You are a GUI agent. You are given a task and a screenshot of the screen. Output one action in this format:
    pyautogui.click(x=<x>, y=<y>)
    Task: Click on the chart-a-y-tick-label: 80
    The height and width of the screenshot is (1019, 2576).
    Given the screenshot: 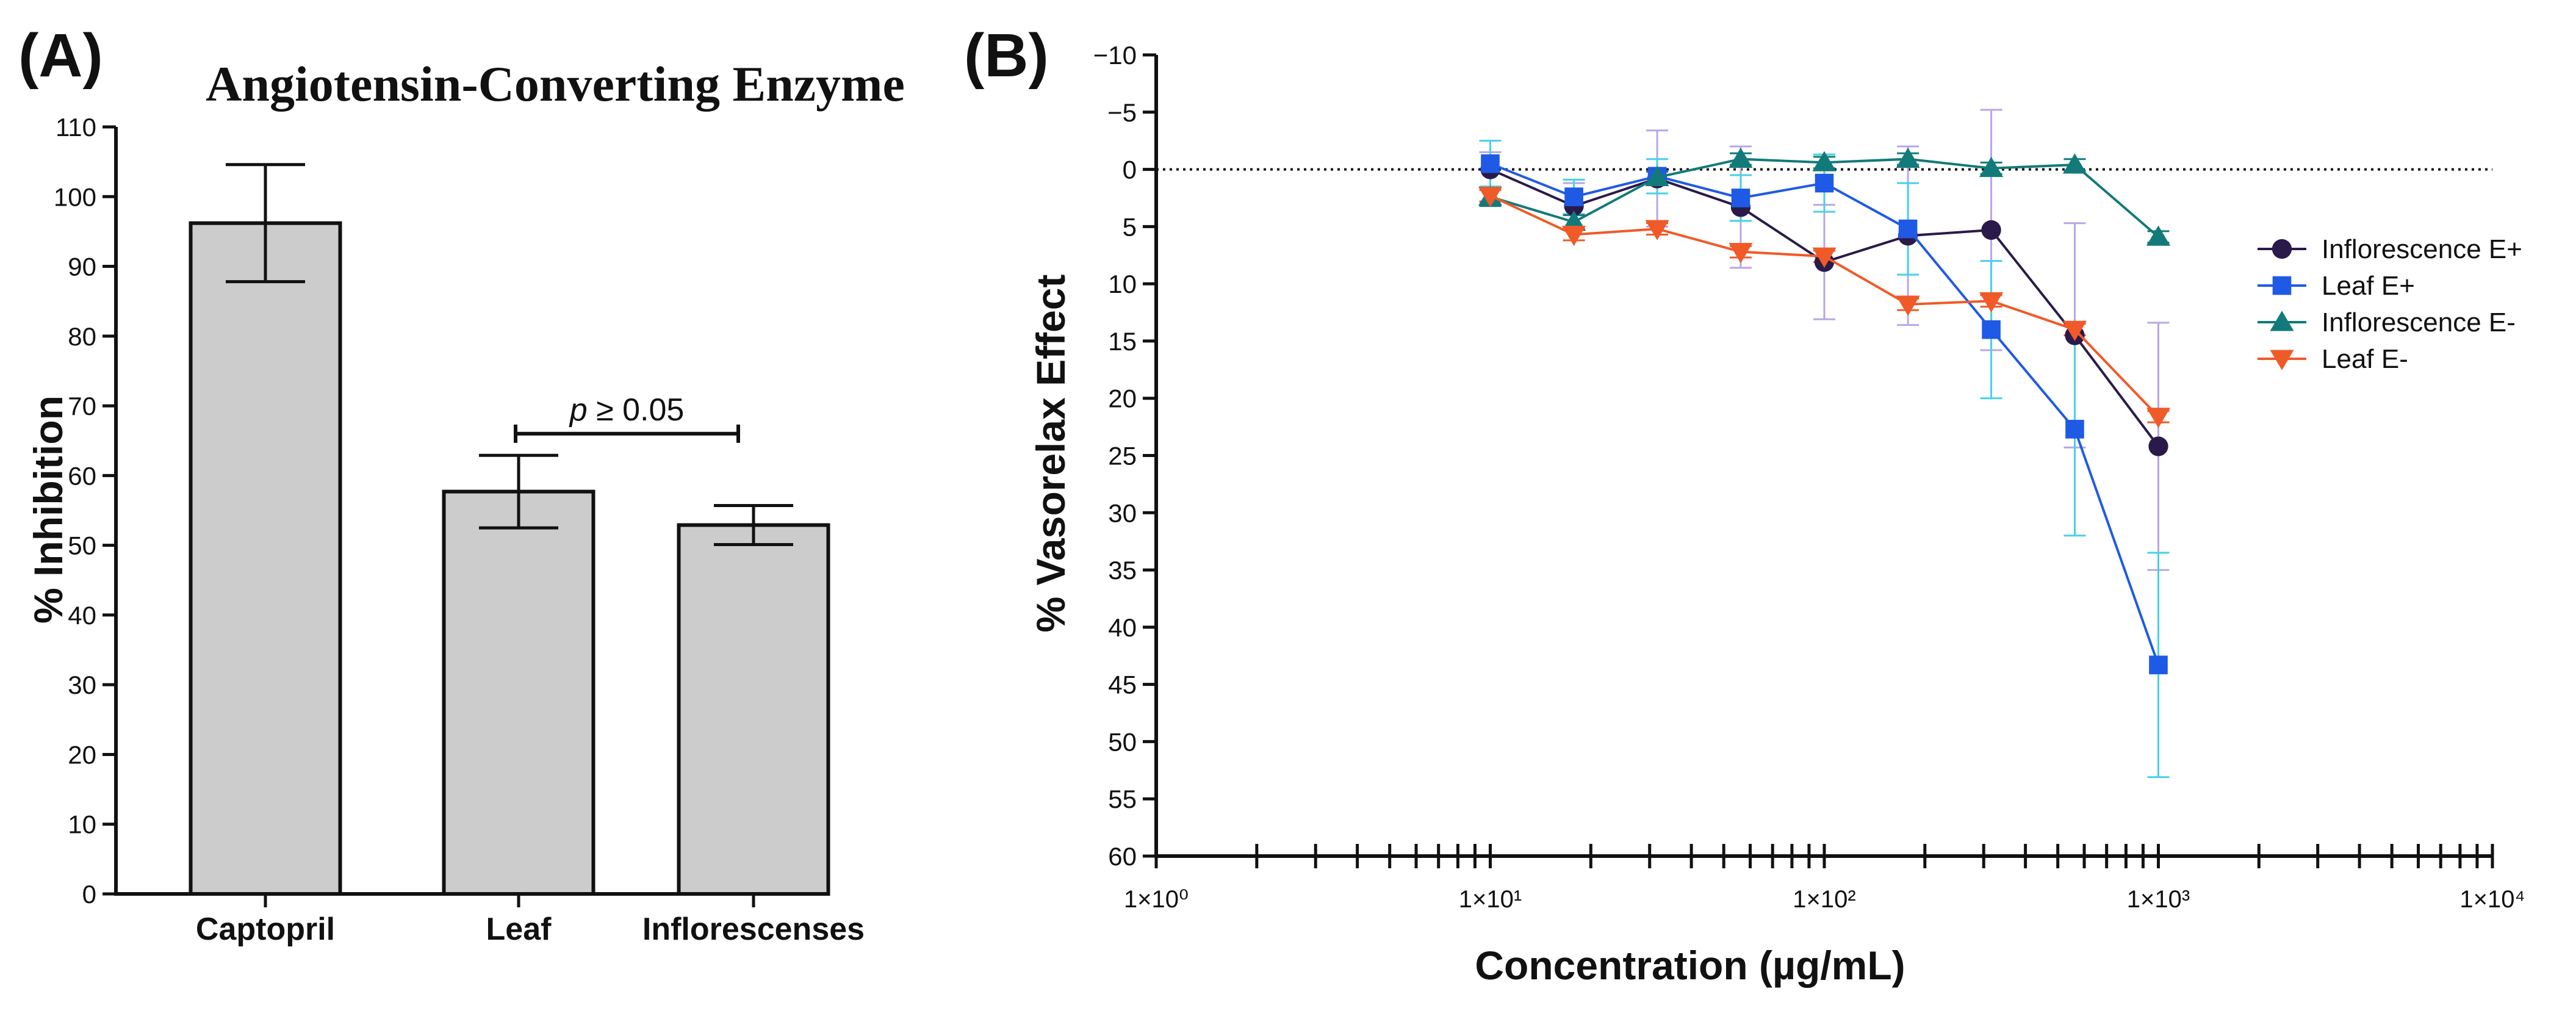 What is the action you would take?
    pyautogui.click(x=82, y=337)
    